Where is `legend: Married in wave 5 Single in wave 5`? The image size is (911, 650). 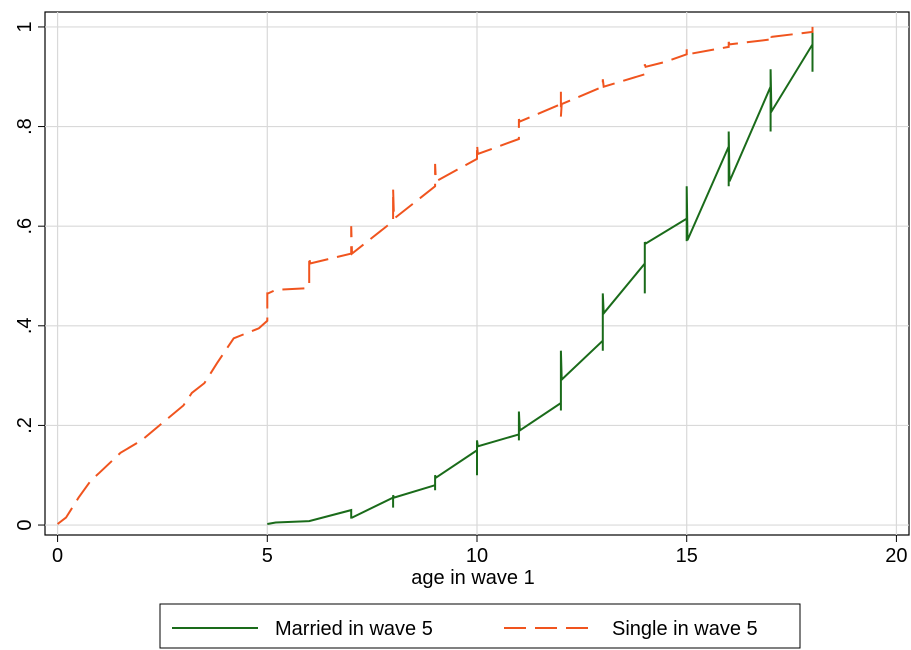 legend: Married in wave 5 Single in wave 5 is located at coordinates (480, 626).